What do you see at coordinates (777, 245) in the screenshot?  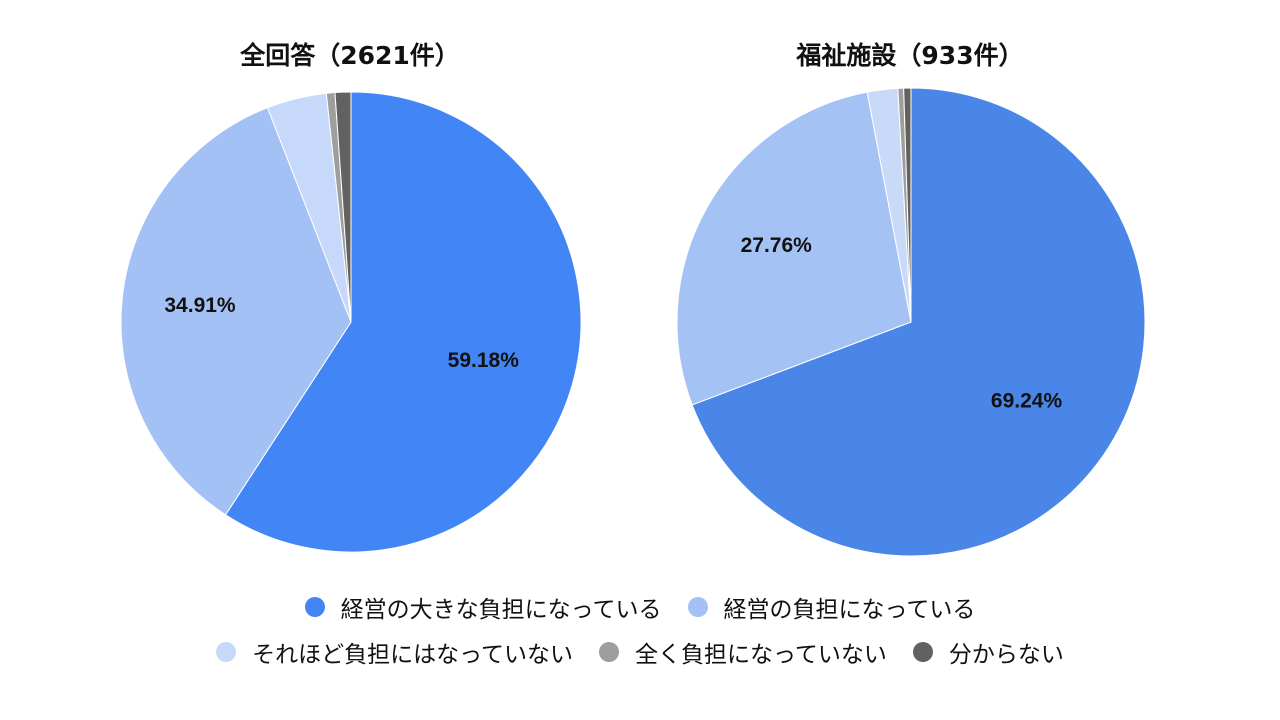 I see `slice-data-label: 27.76%` at bounding box center [777, 245].